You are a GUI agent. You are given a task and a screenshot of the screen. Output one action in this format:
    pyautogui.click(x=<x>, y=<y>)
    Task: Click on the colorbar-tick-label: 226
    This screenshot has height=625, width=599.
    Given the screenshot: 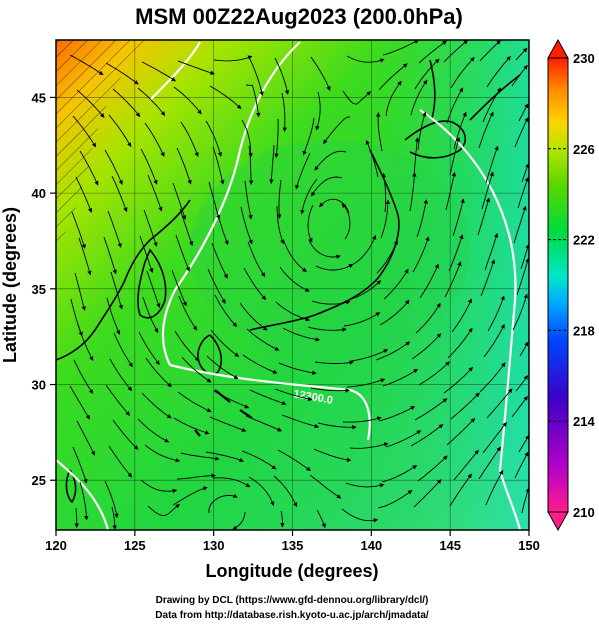 What is the action you would take?
    pyautogui.click(x=584, y=149)
    